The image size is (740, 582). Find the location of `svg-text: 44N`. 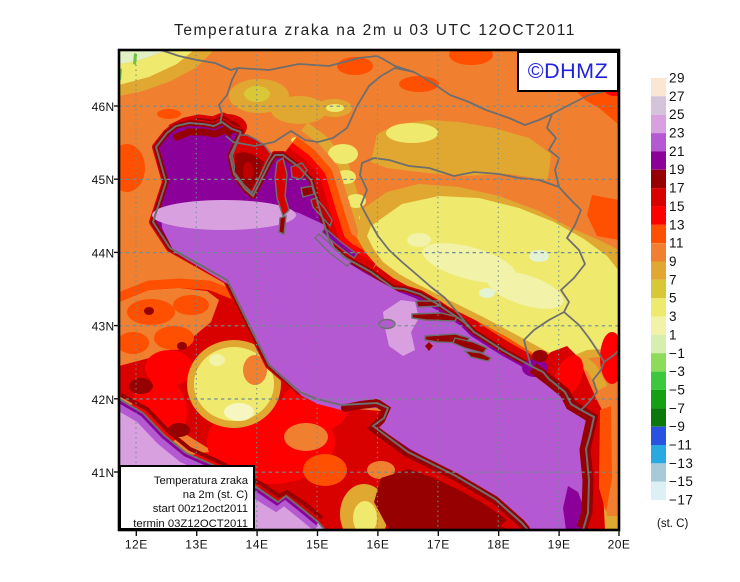

svg-text: 44N is located at coordinates (103, 253).